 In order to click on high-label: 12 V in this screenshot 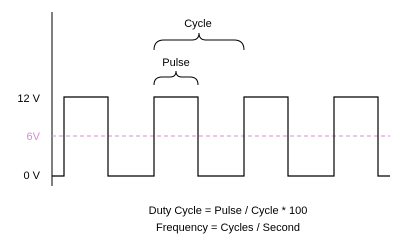, I will do `click(28, 99)`.